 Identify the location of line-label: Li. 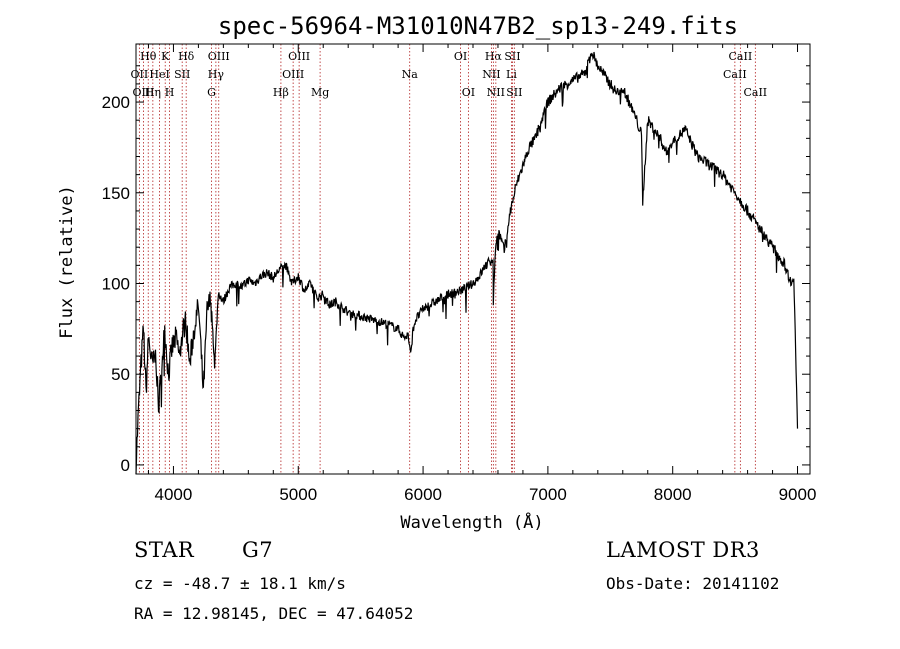
(511, 74).